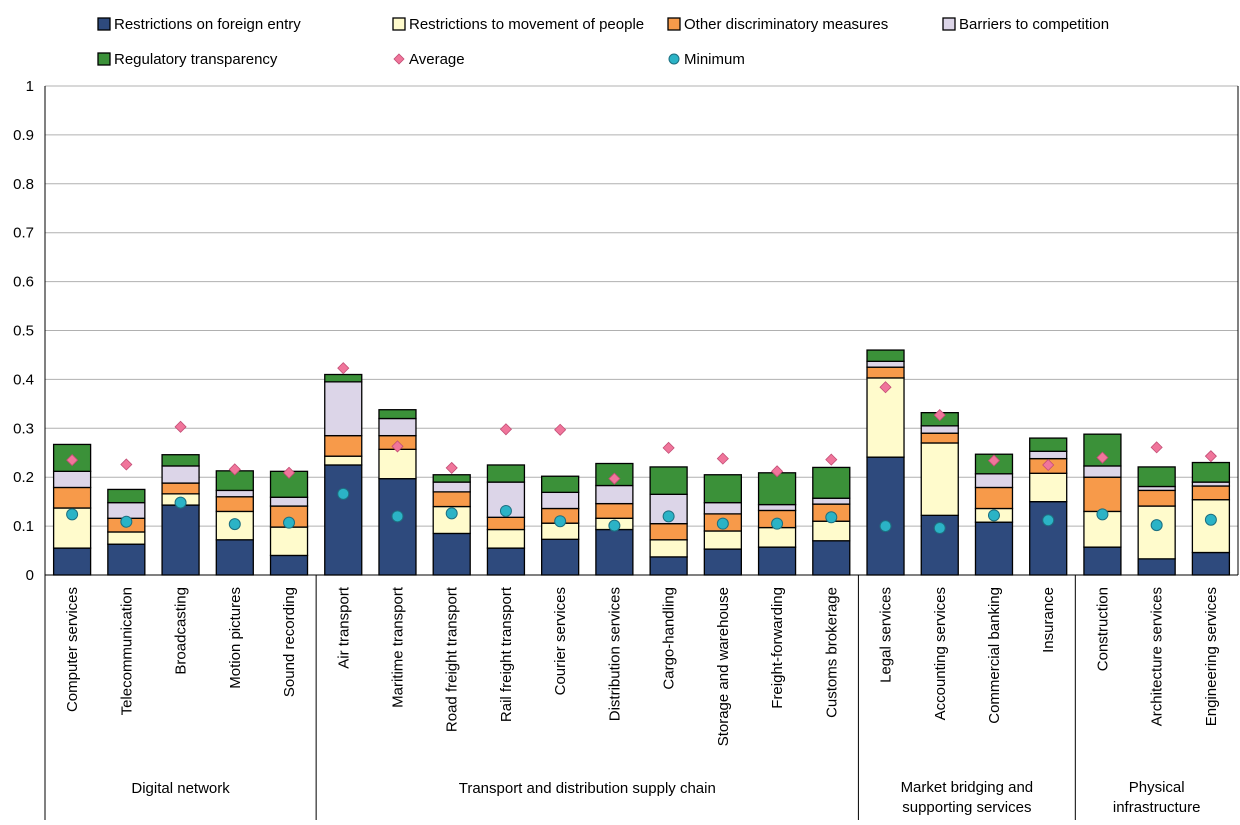 Image resolution: width=1240 pixels, height=825 pixels. Describe the element at coordinates (1157, 656) in the screenshot. I see `category-label: Architecture services` at that location.